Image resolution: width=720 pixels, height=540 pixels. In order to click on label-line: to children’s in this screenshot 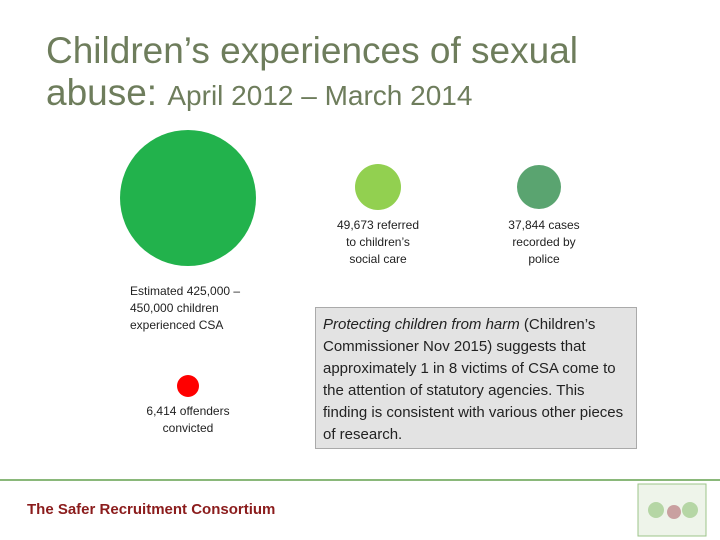, I will do `click(378, 242)`.